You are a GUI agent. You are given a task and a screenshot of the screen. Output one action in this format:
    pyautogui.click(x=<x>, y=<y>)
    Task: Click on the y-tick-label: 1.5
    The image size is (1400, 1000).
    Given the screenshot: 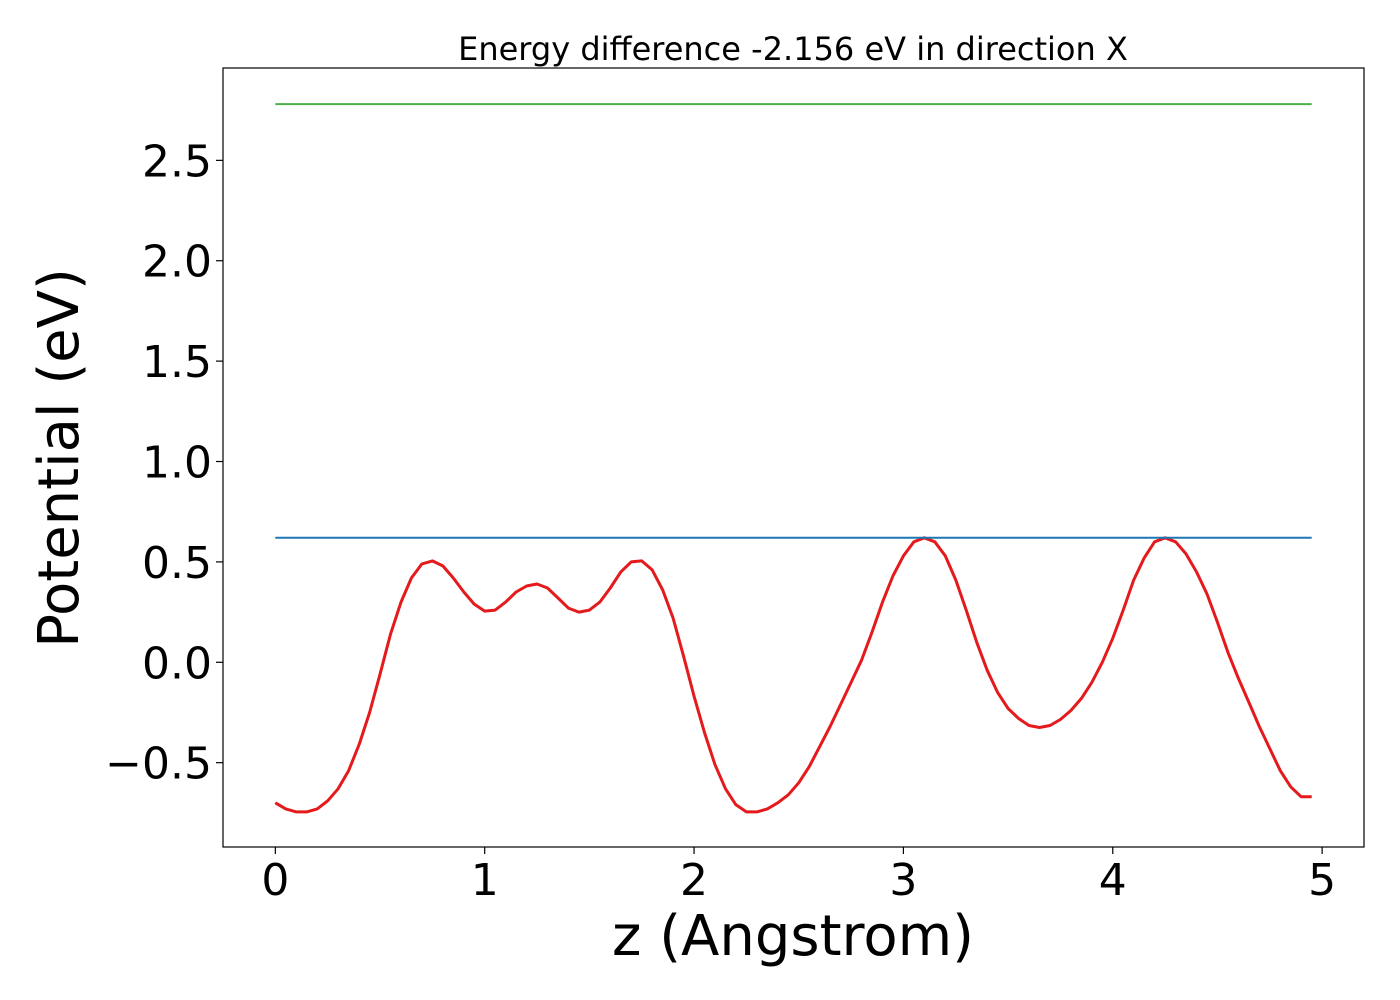 What is the action you would take?
    pyautogui.click(x=177, y=362)
    